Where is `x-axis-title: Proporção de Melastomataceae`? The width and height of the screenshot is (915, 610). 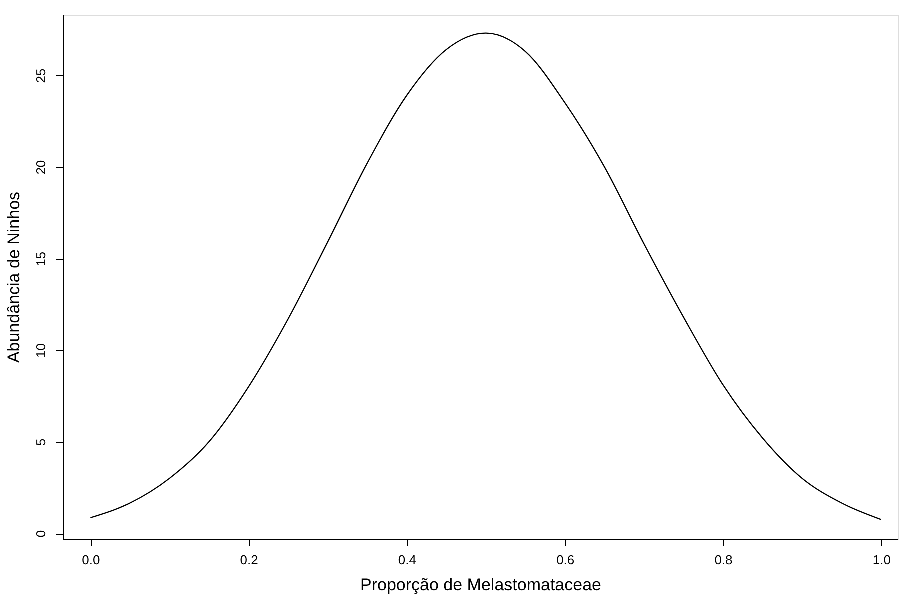
x-axis-title: Proporção de Melastomataceae is located at coordinates (481, 585).